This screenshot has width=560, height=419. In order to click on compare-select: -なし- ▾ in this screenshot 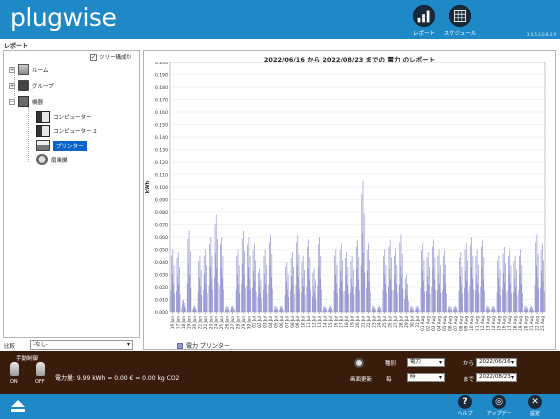, I will do `click(81, 345)`.